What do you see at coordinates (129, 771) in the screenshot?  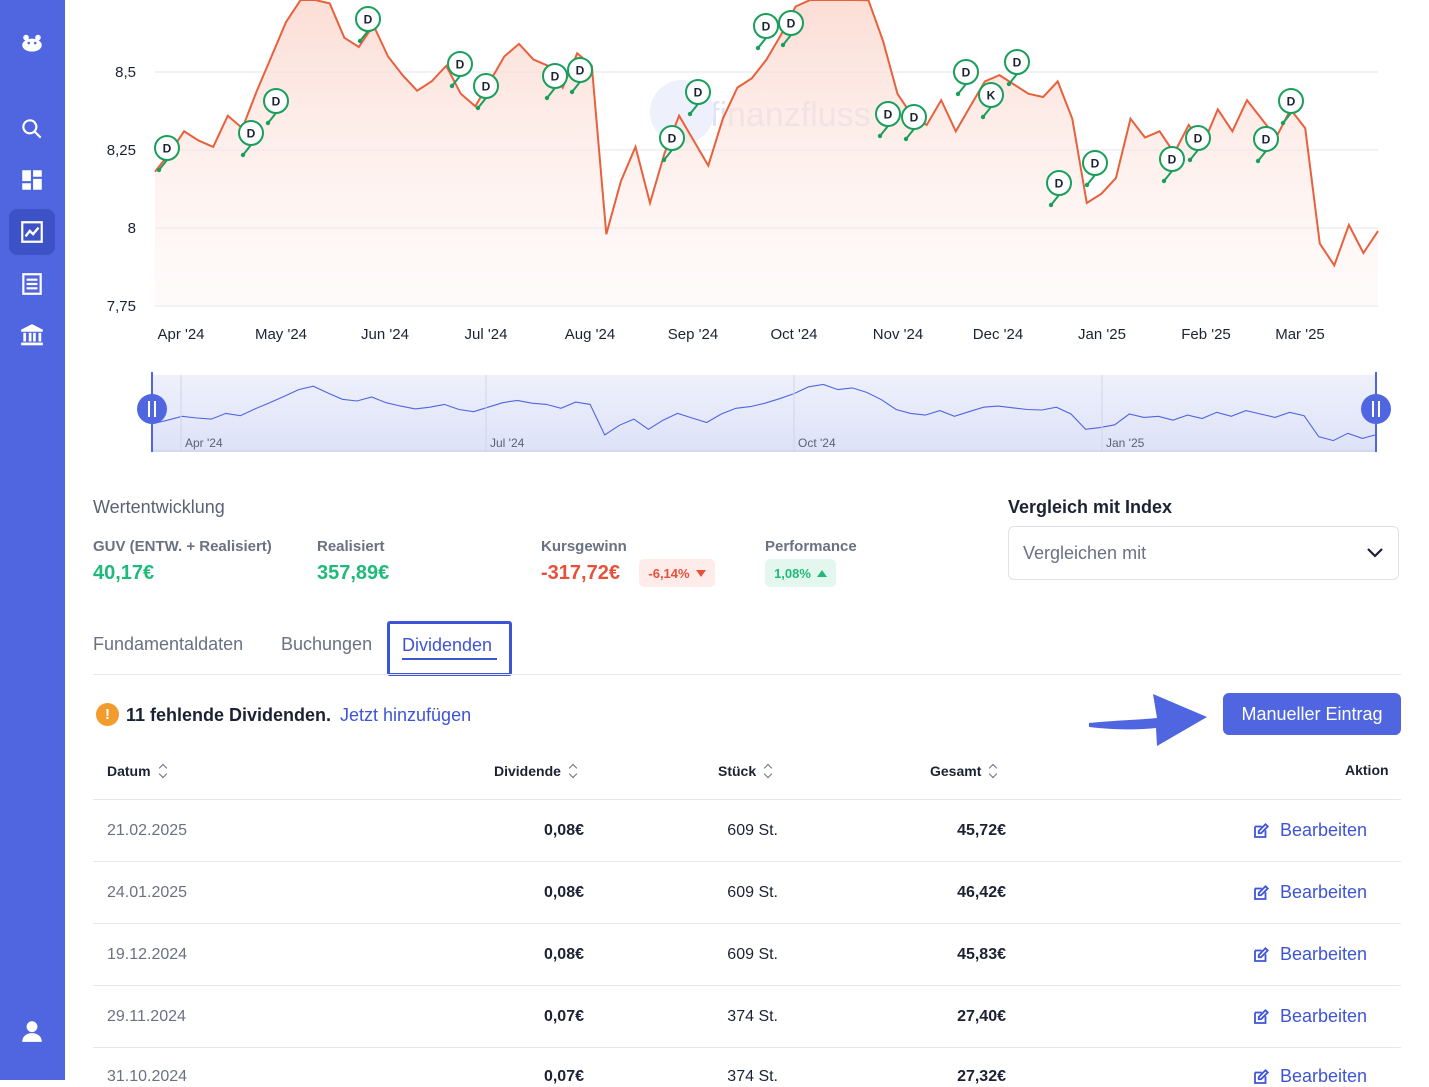 I see `col-datum-label: Datum` at bounding box center [129, 771].